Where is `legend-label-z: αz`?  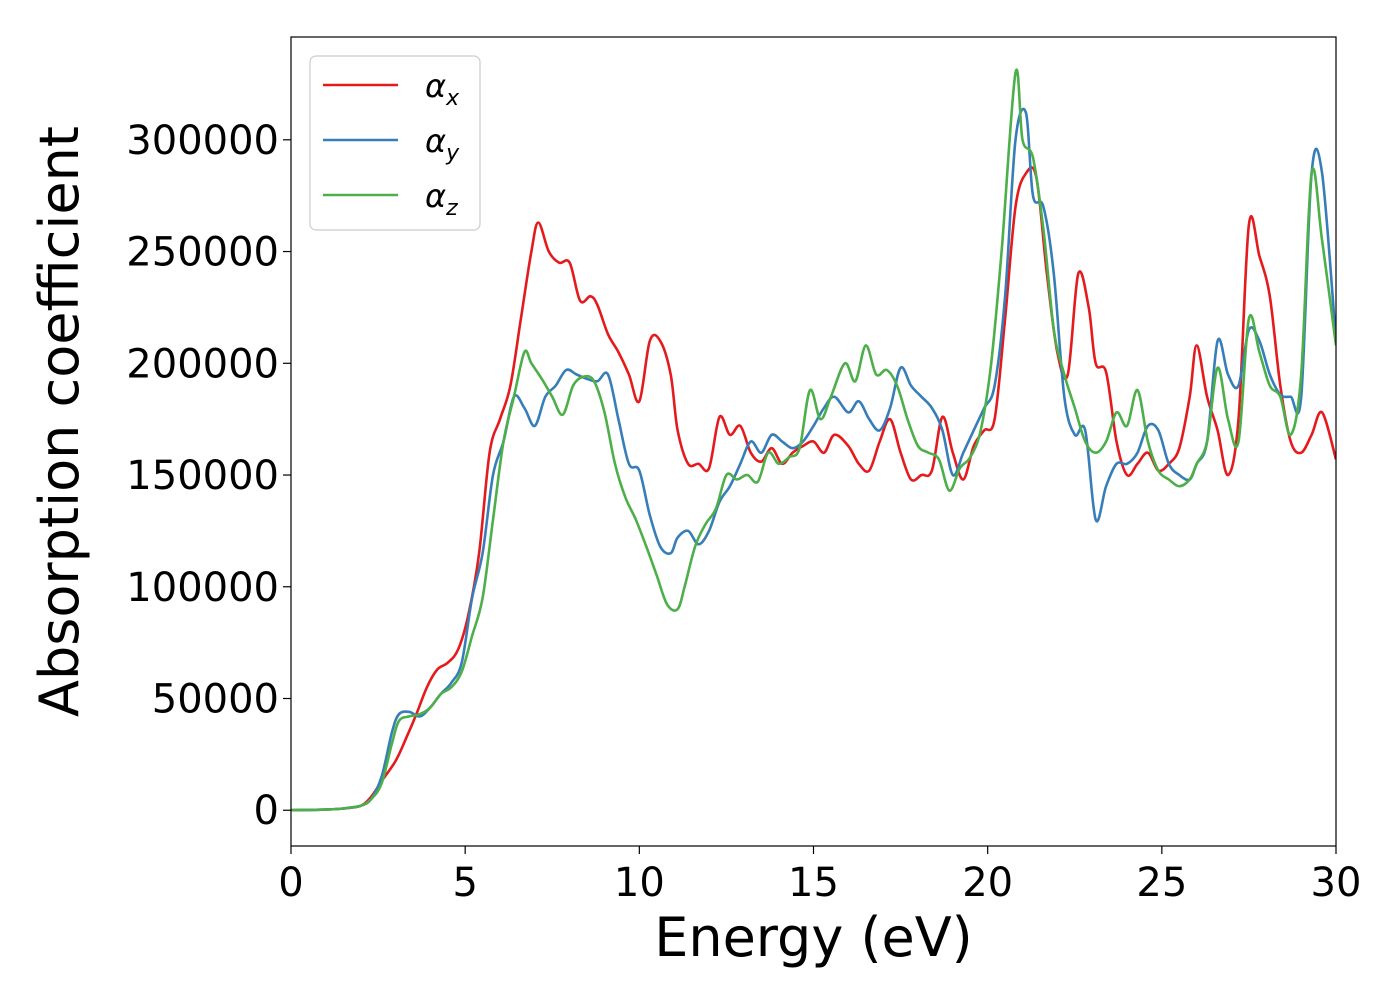 legend-label-z: αz is located at coordinates (441, 199).